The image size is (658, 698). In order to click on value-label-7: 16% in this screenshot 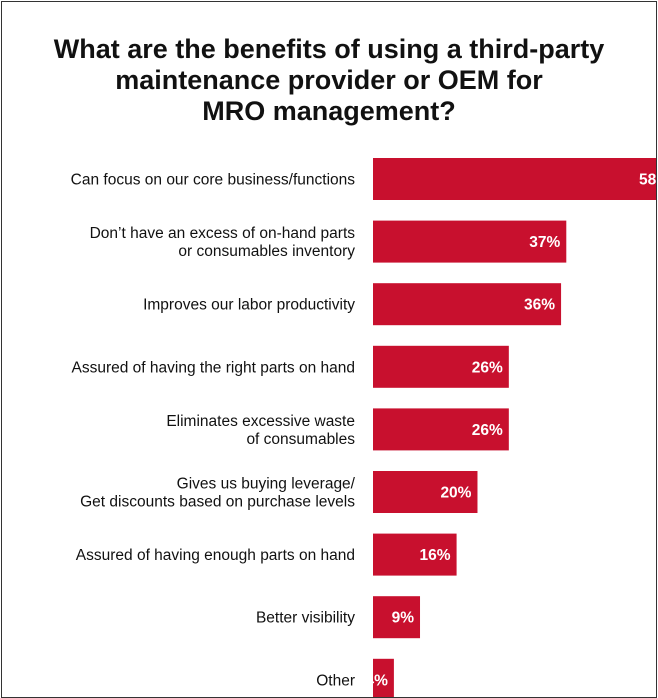, I will do `click(435, 555)`.